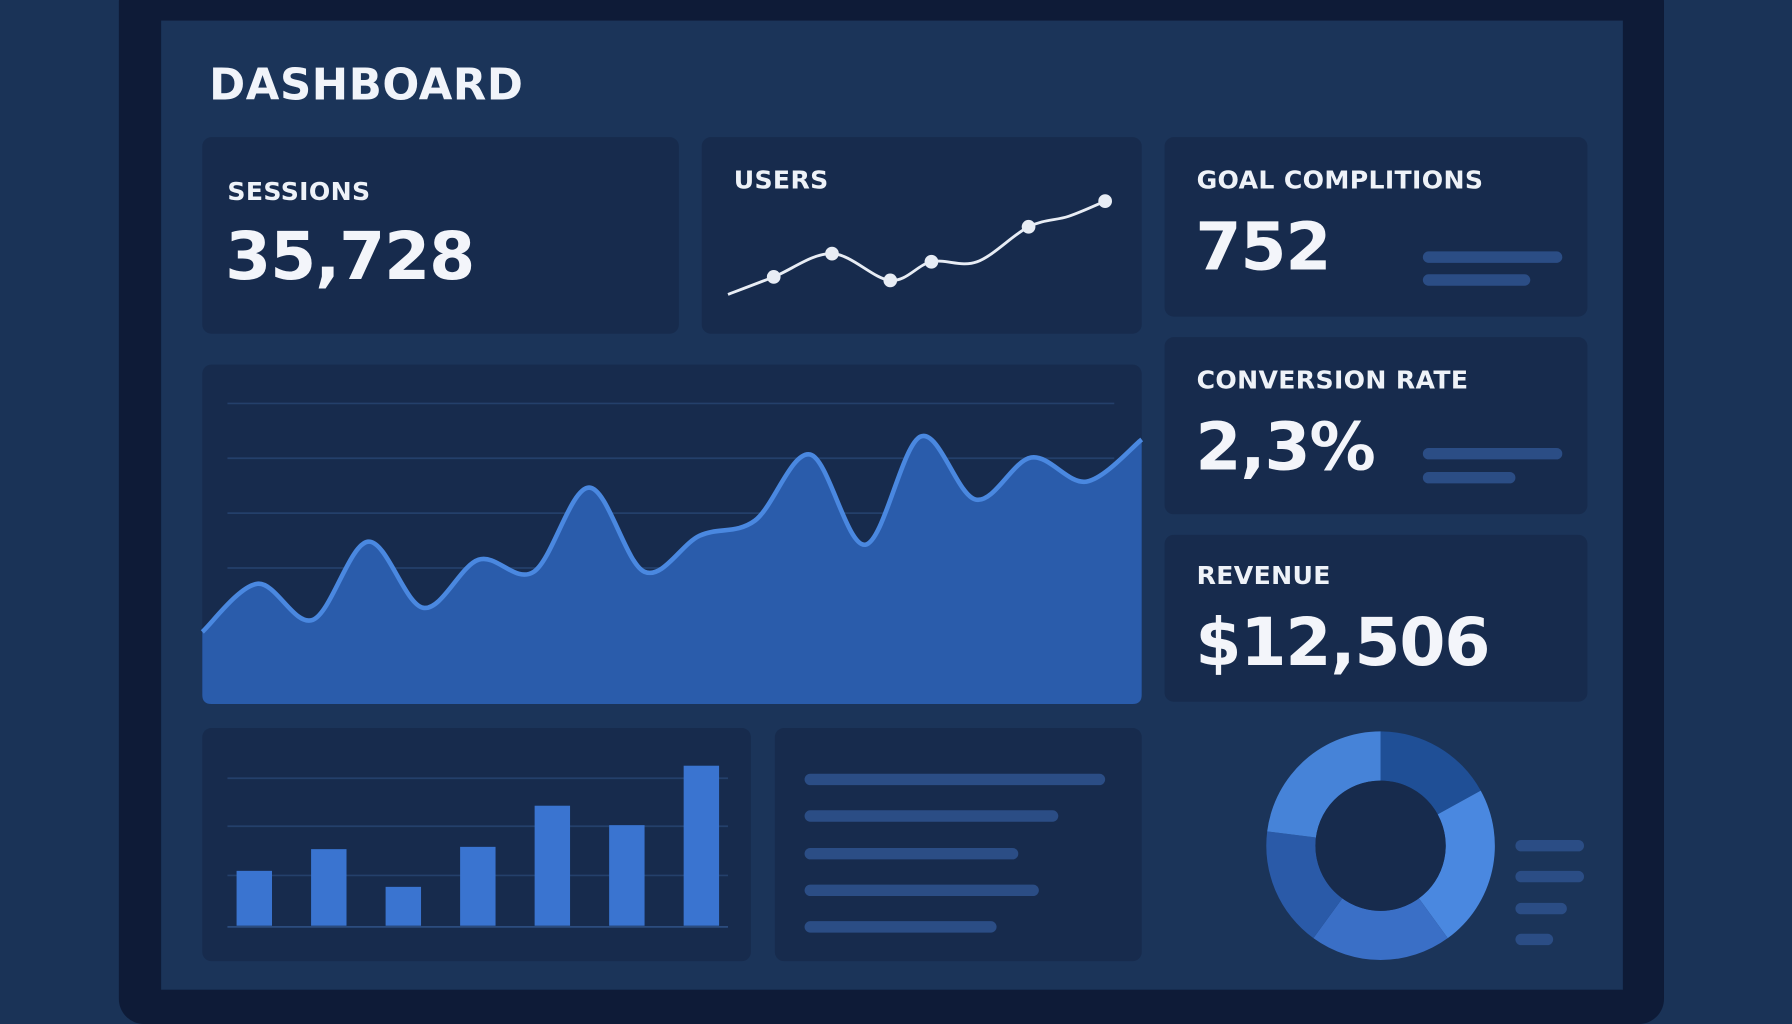  Describe the element at coordinates (1263, 576) in the screenshot. I see `revenue-label: REVENUE` at that location.